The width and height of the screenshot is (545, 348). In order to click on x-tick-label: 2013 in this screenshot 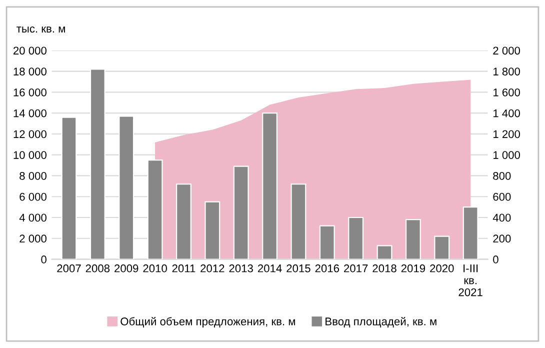, I will do `click(241, 268)`.